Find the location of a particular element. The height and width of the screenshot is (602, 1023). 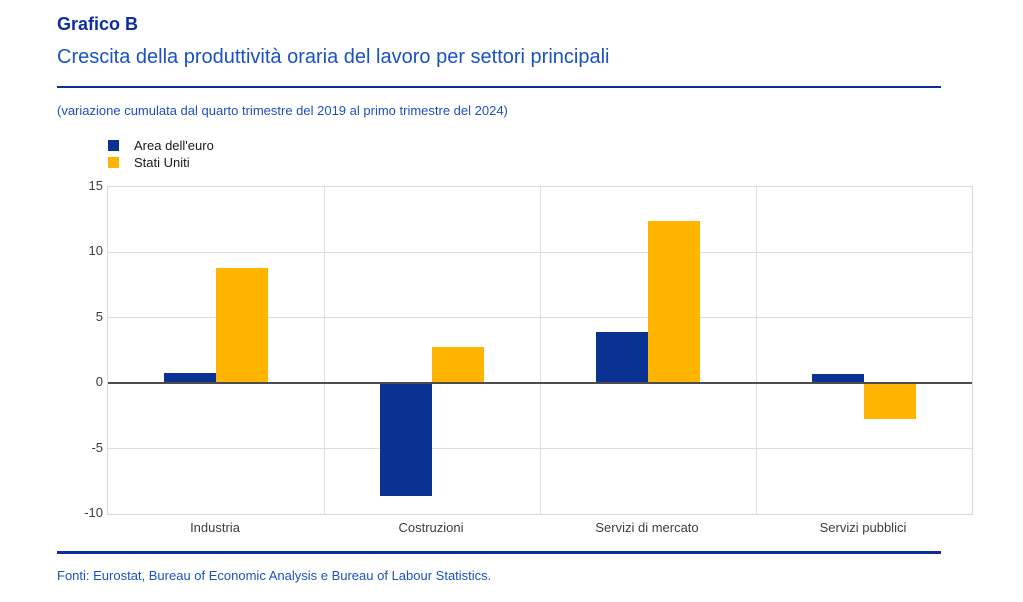

bar-stati-uniti-servizi-pubblici is located at coordinates (890, 401).